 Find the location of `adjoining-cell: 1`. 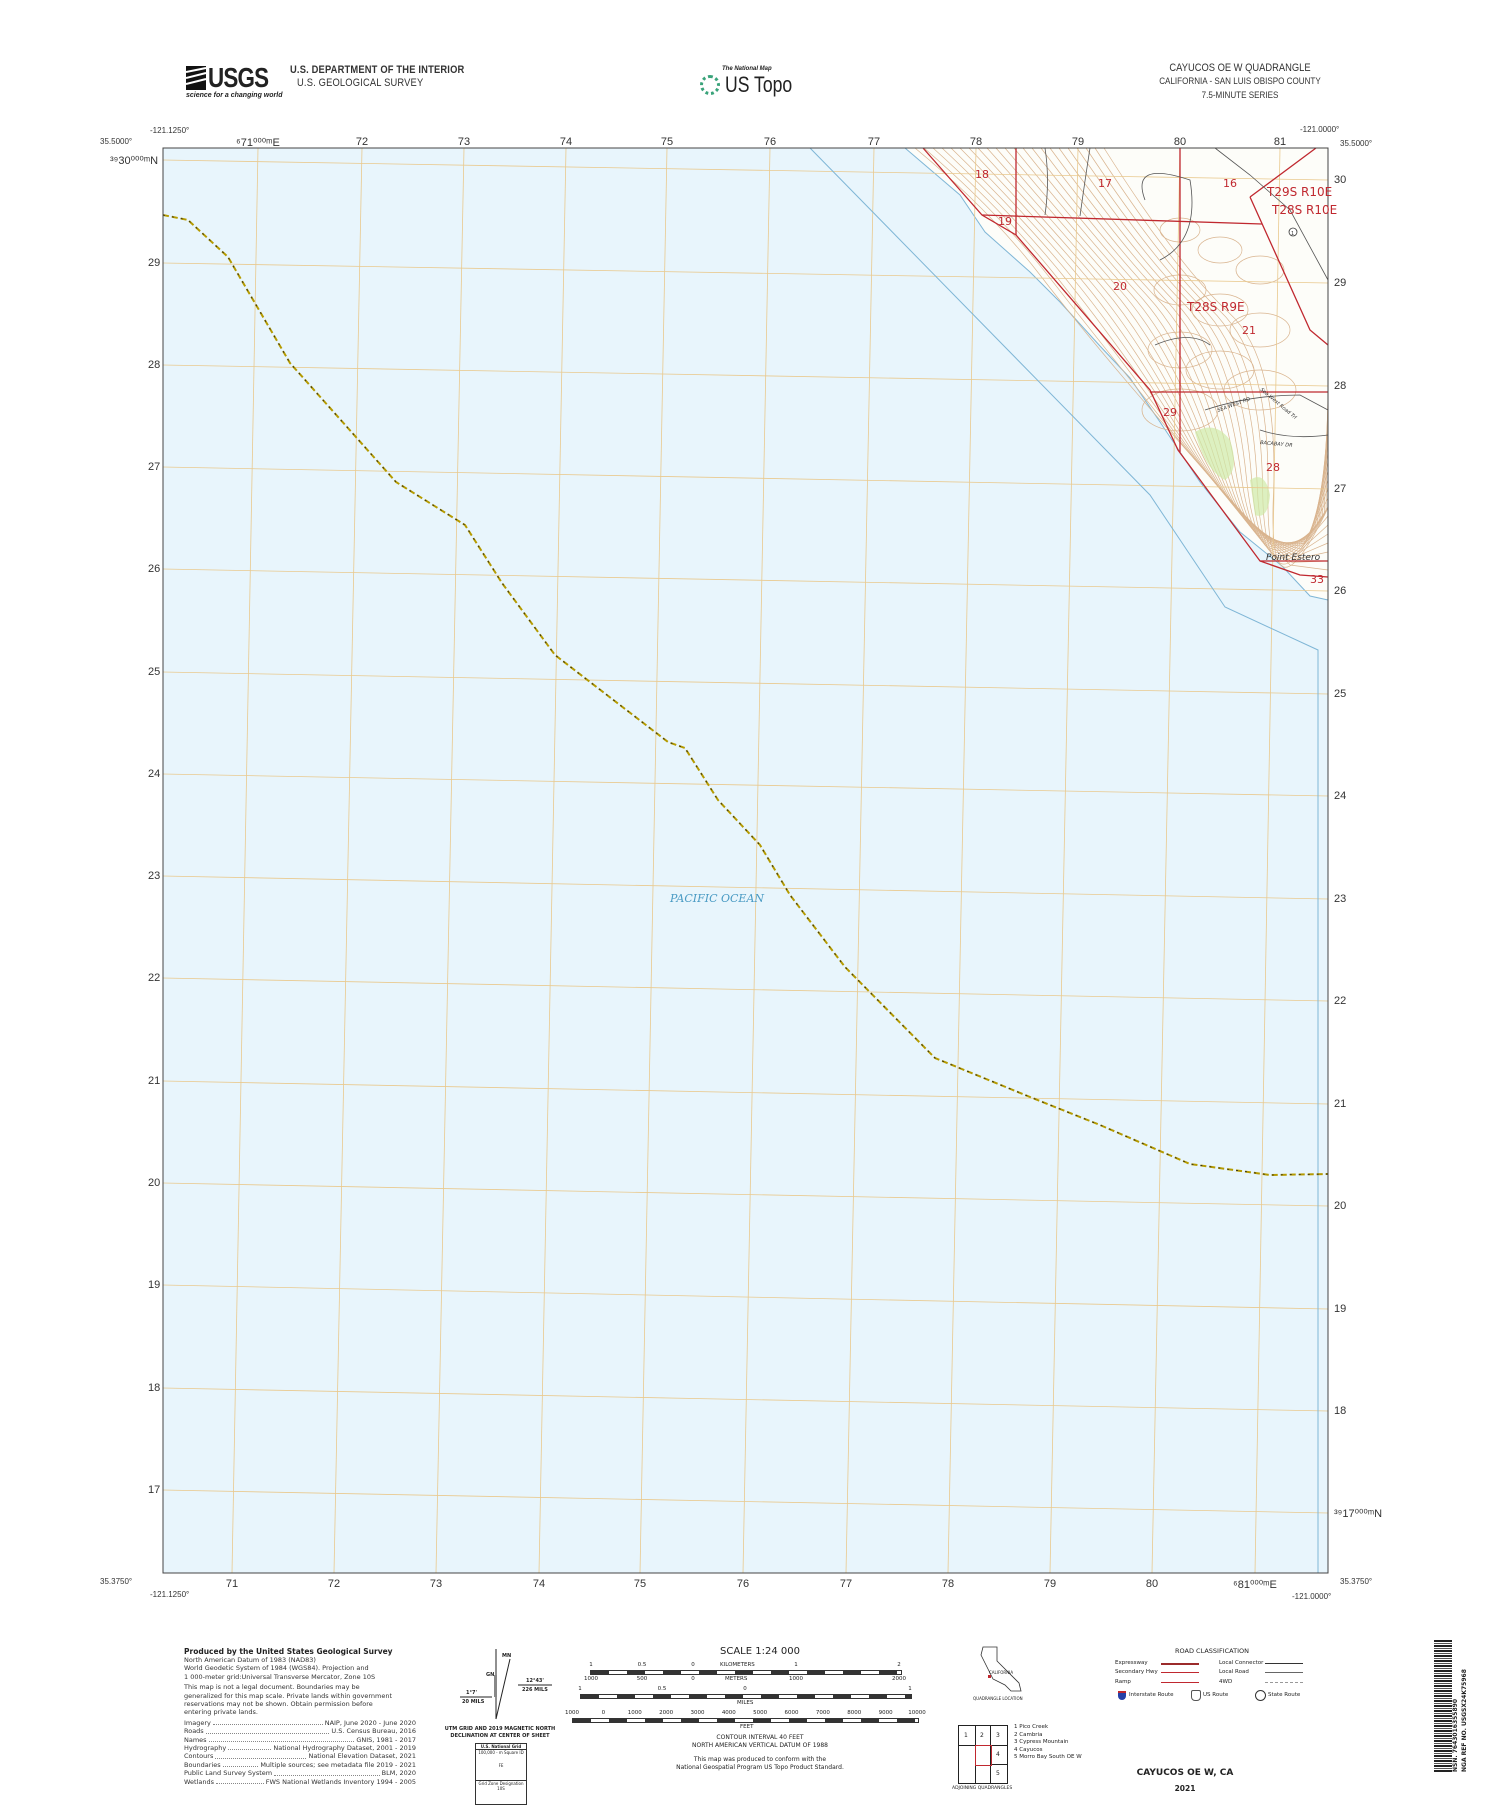

adjoining-cell: 1 is located at coordinates (966, 1735).